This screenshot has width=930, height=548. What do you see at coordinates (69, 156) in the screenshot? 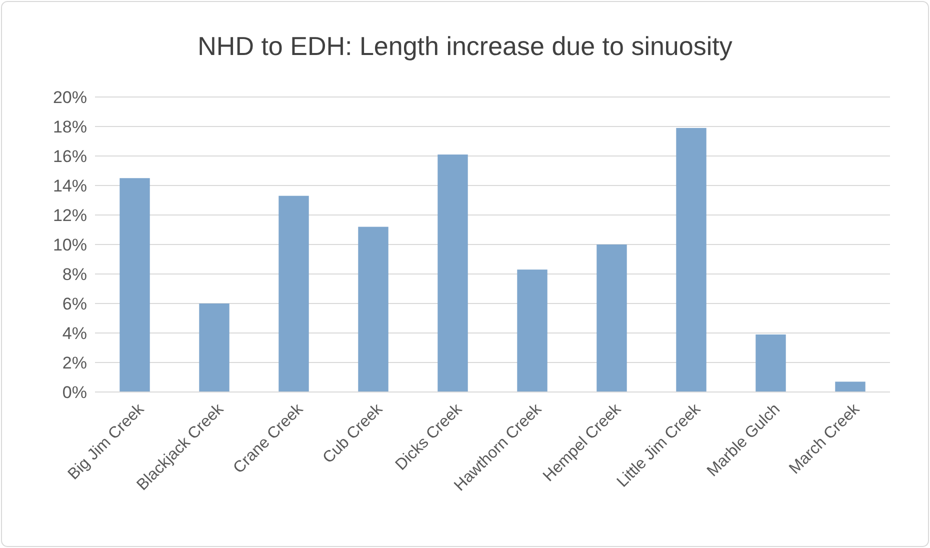
I see `y-tick-label: 16%` at bounding box center [69, 156].